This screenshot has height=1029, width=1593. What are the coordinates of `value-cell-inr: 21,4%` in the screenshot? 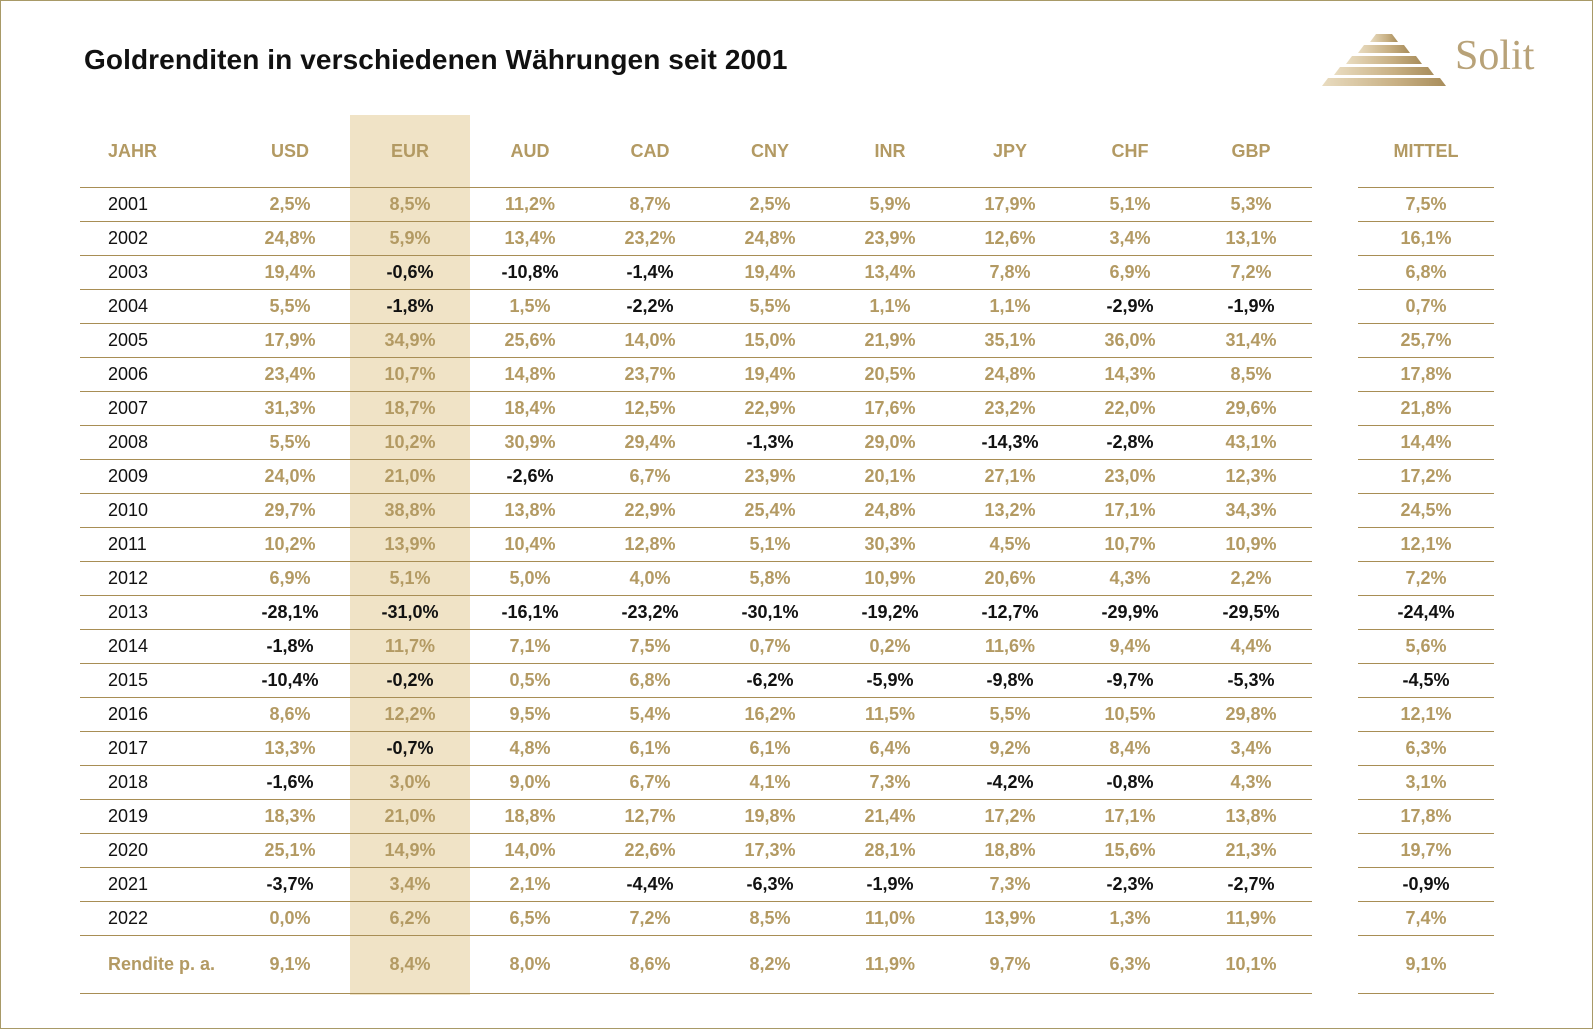 It's located at (890, 816).